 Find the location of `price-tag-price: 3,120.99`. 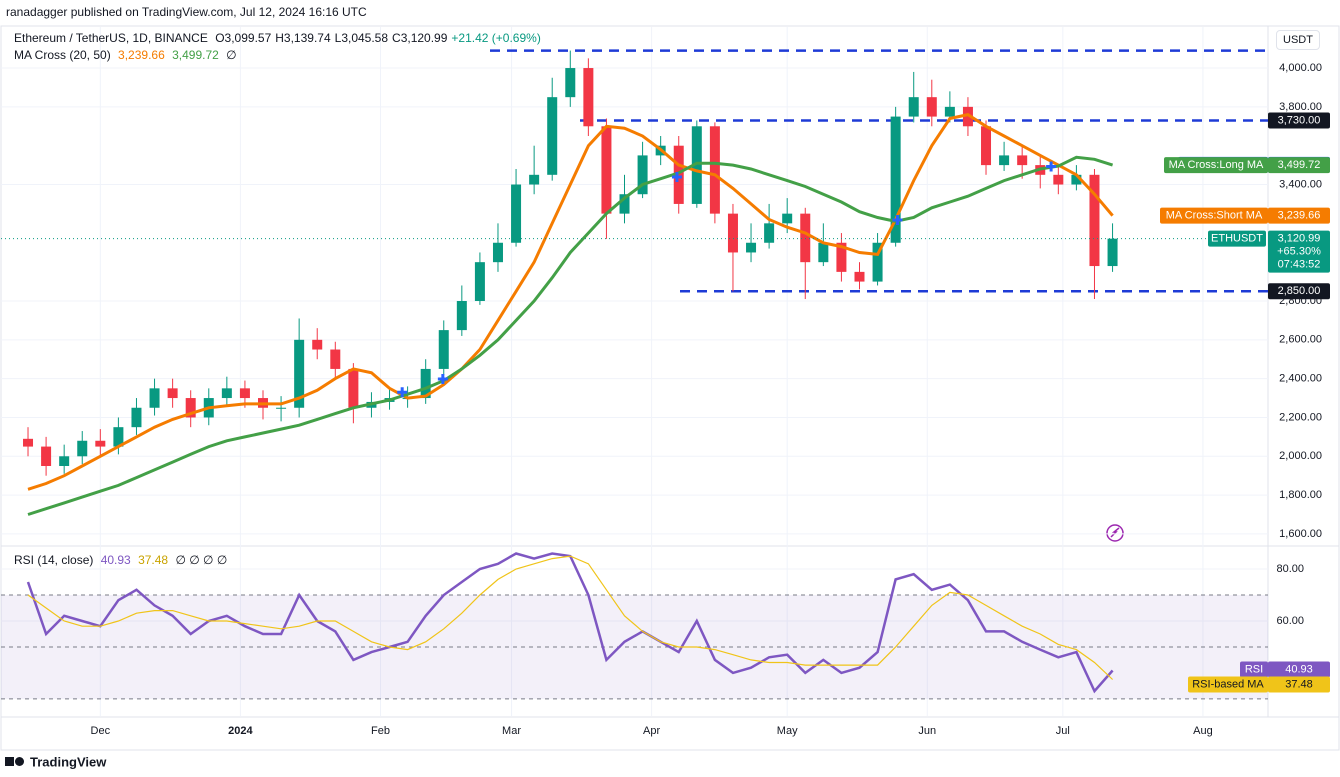

price-tag-price: 3,120.99 is located at coordinates (1299, 239).